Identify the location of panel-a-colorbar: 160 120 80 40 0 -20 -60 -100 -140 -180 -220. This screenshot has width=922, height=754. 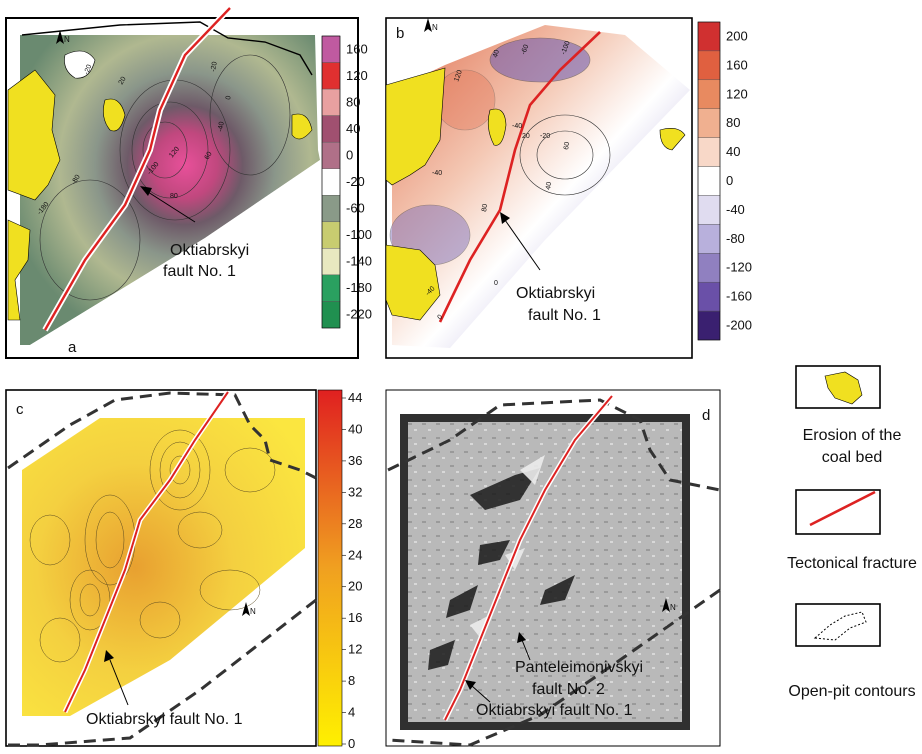
(346, 182).